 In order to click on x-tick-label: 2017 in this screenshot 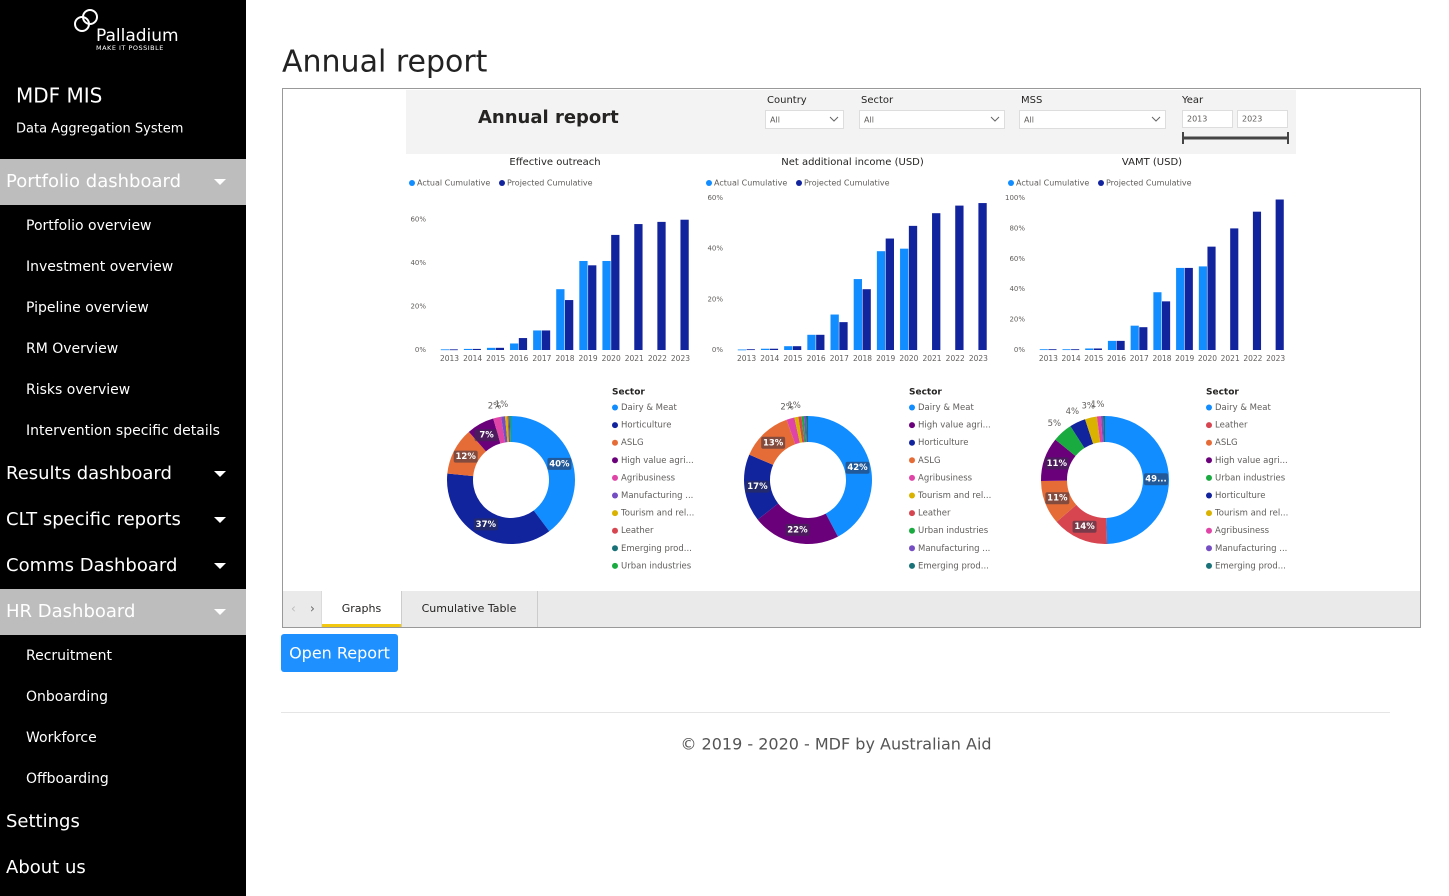, I will do `click(541, 358)`.